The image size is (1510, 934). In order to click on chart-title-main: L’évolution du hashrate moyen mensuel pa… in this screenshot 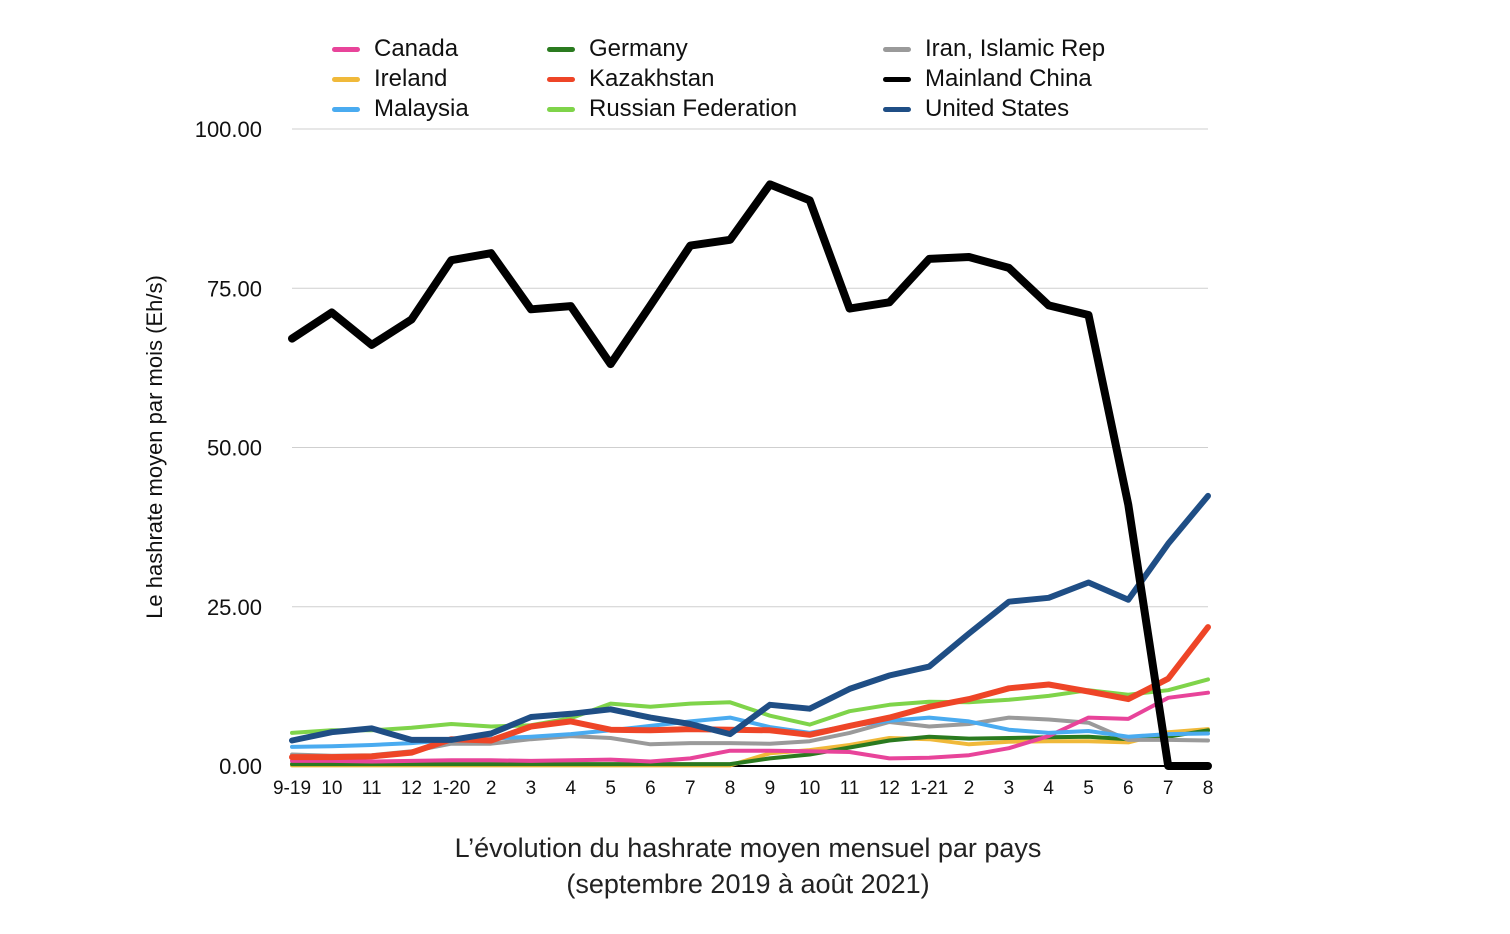, I will do `click(748, 848)`.